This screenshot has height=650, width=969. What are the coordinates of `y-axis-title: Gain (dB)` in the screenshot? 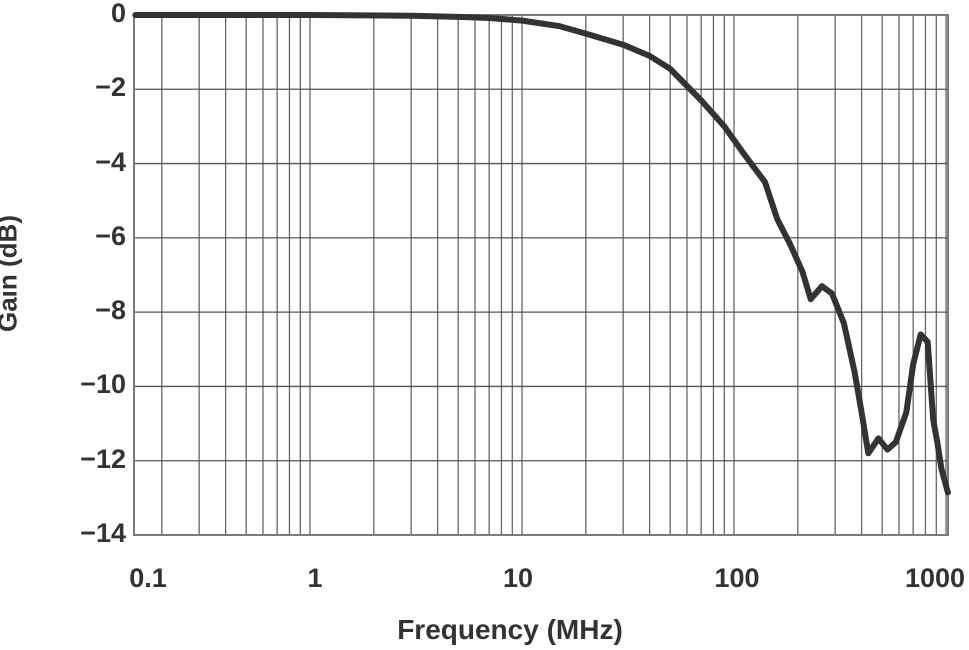 It's located at (11, 273).